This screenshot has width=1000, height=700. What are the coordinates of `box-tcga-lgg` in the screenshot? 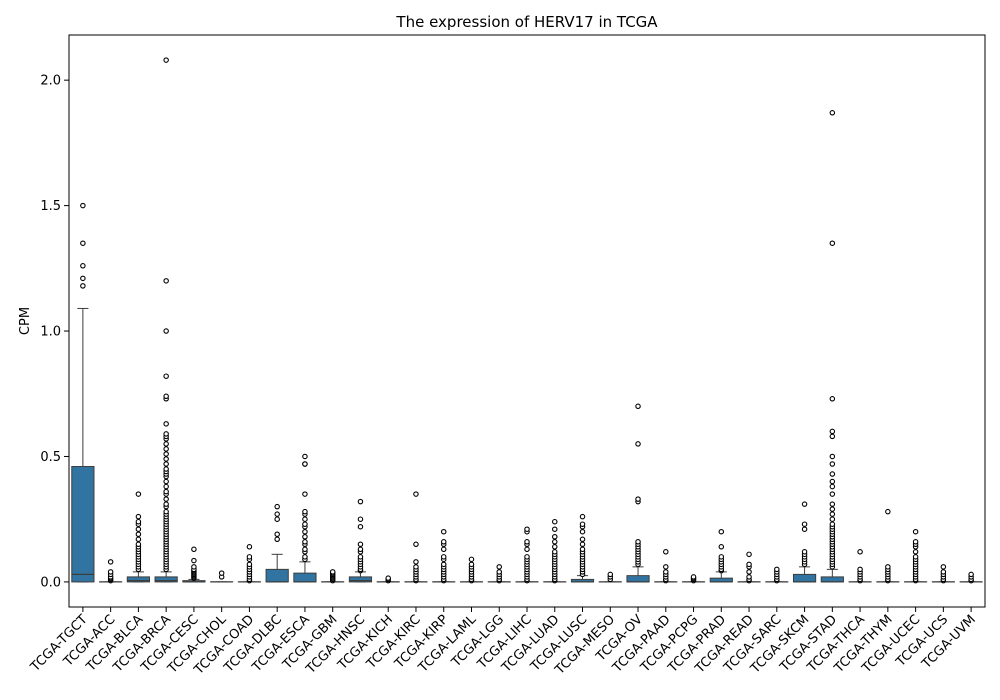 It's located at (499, 574).